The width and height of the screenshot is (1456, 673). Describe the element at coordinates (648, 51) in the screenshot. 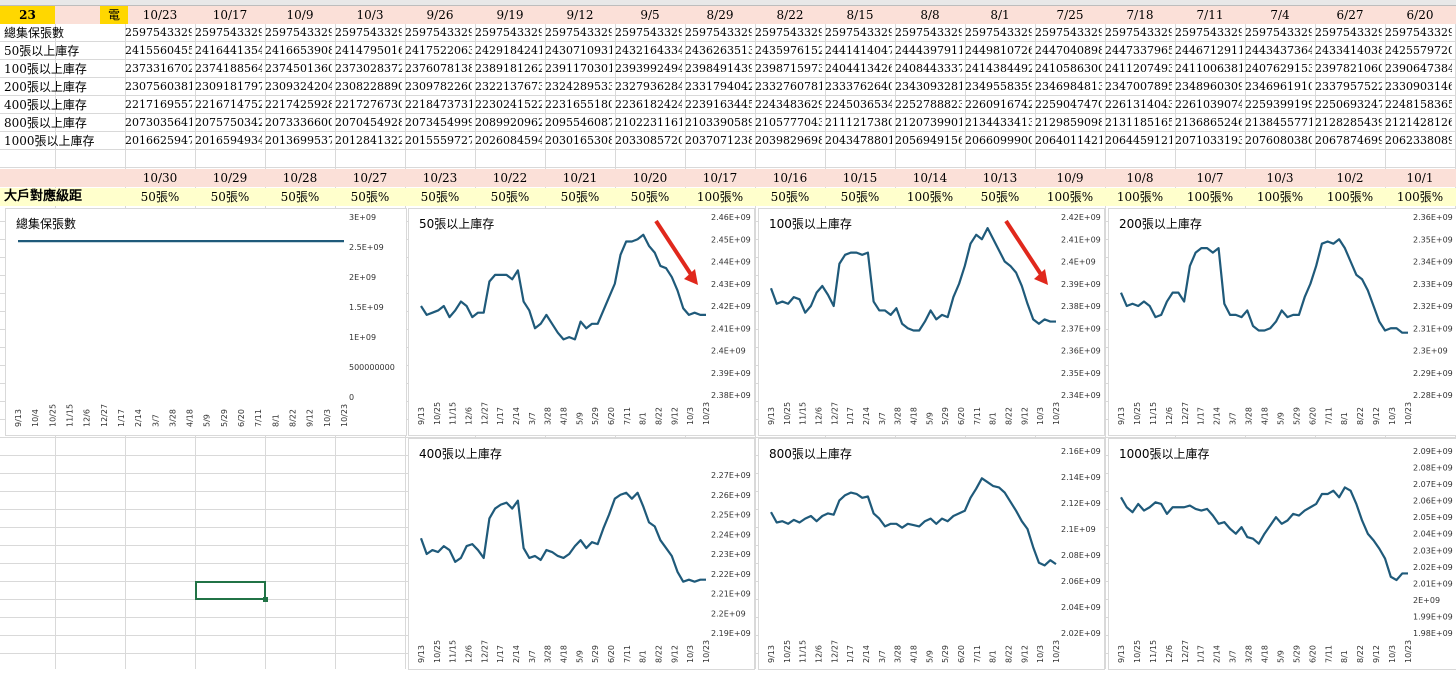

I see `value-cell: 2432164334` at that location.